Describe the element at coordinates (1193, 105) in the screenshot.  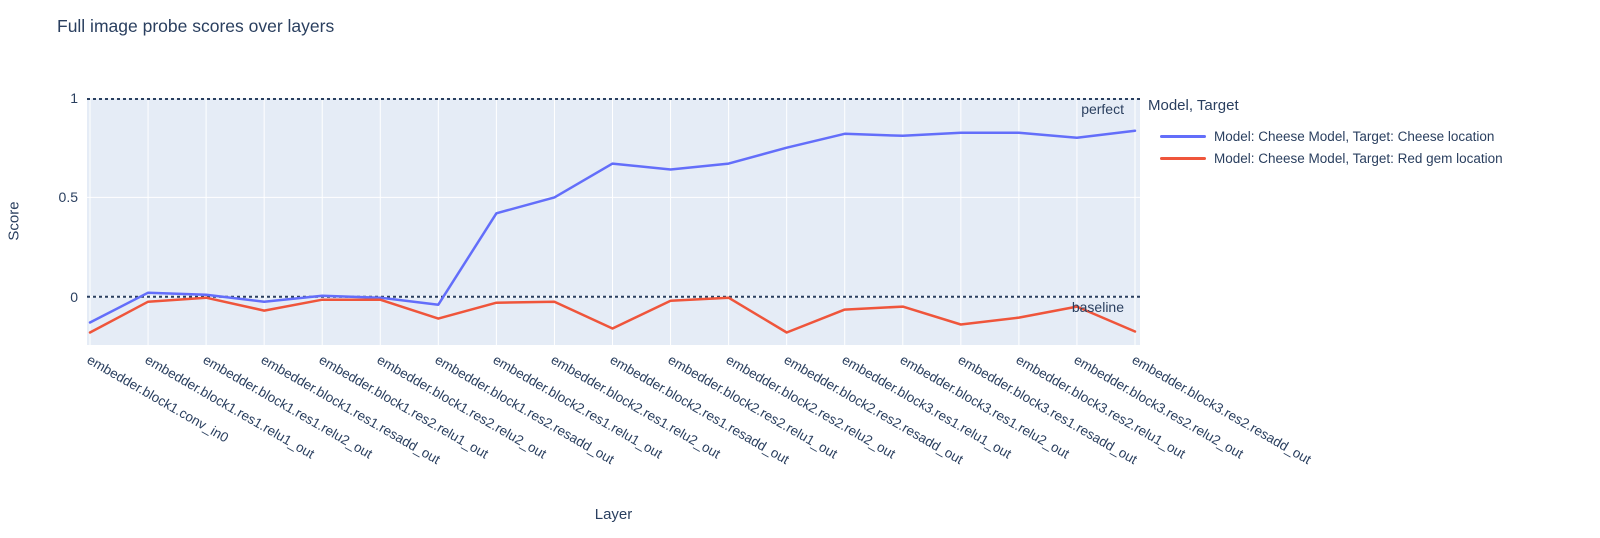
I see `legend-title: Model, Target` at that location.